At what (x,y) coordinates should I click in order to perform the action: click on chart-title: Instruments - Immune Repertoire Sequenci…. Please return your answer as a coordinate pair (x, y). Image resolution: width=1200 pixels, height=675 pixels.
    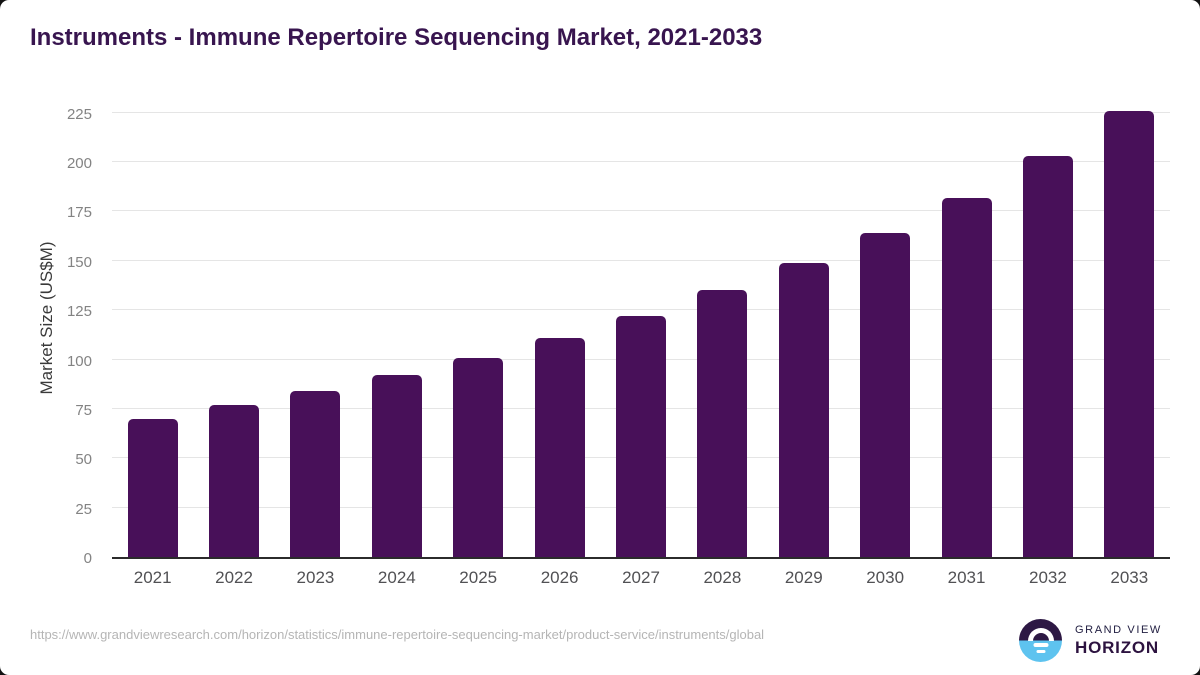
    Looking at the image, I should click on (396, 37).